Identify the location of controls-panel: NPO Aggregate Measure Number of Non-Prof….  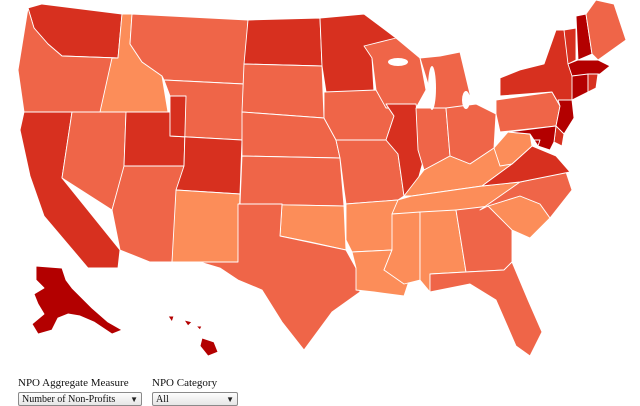
(328, 391).